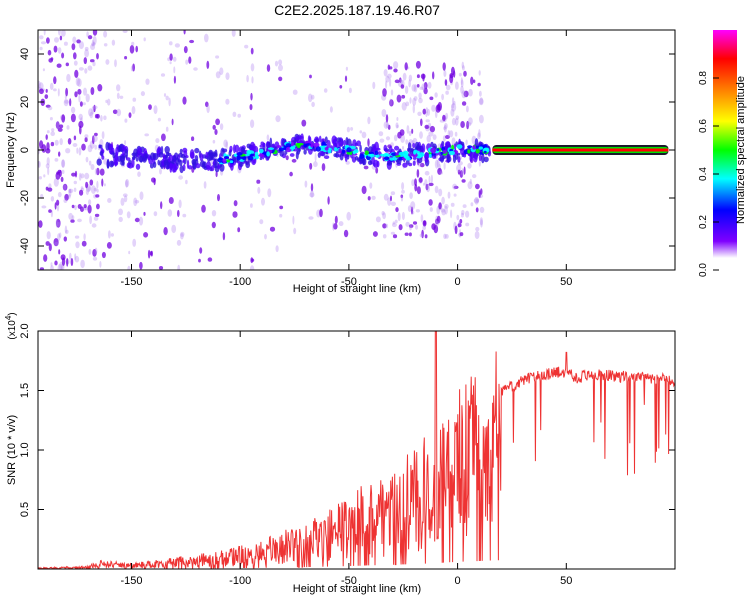 Image resolution: width=750 pixels, height=600 pixels. What do you see at coordinates (25, 246) in the screenshot?
I see `y-tick-label: -40` at bounding box center [25, 246].